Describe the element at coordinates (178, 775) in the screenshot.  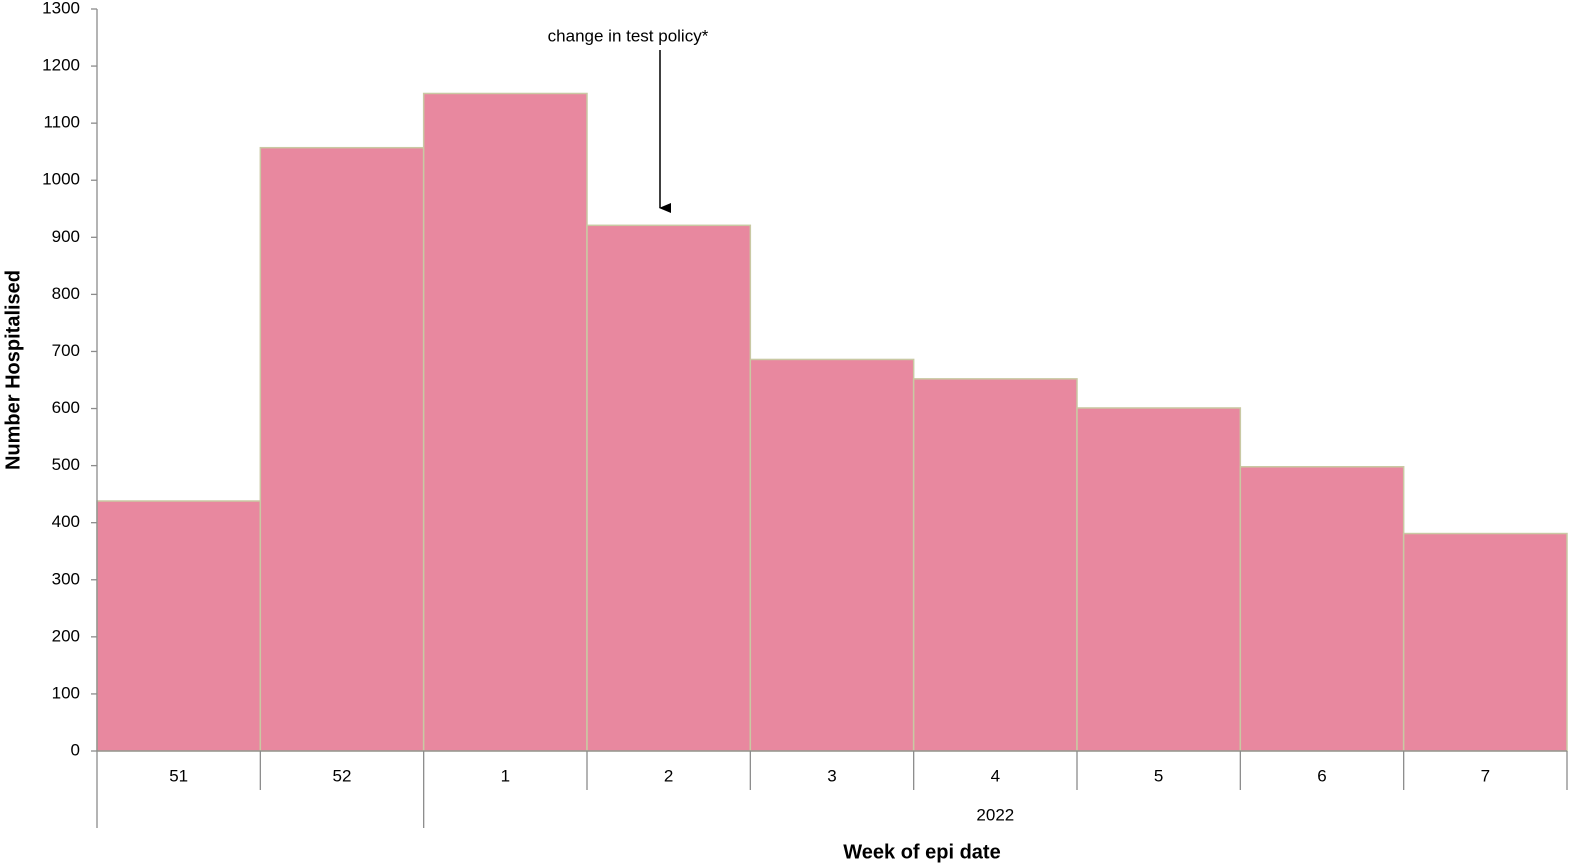
I see `x-tick-label: 51` at that location.